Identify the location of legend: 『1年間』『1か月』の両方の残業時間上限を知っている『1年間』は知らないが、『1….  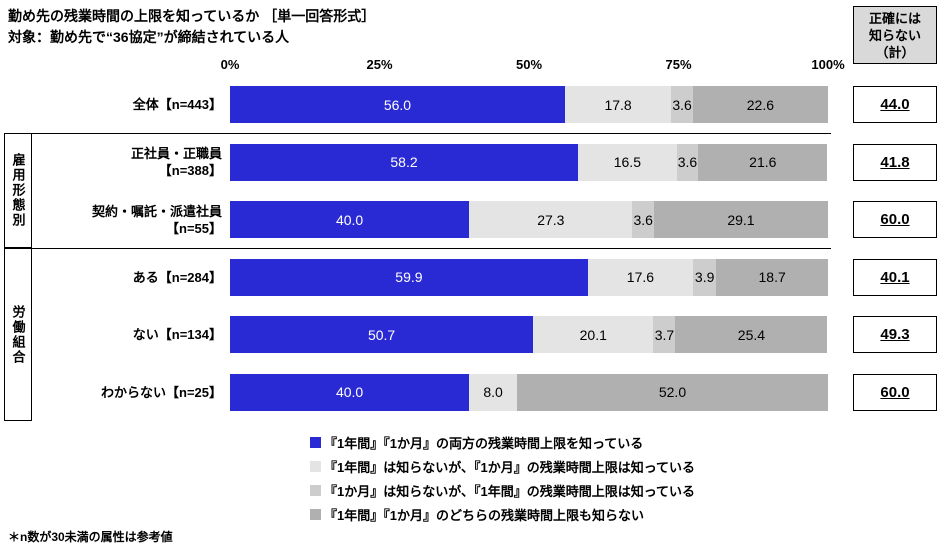
(502, 478).